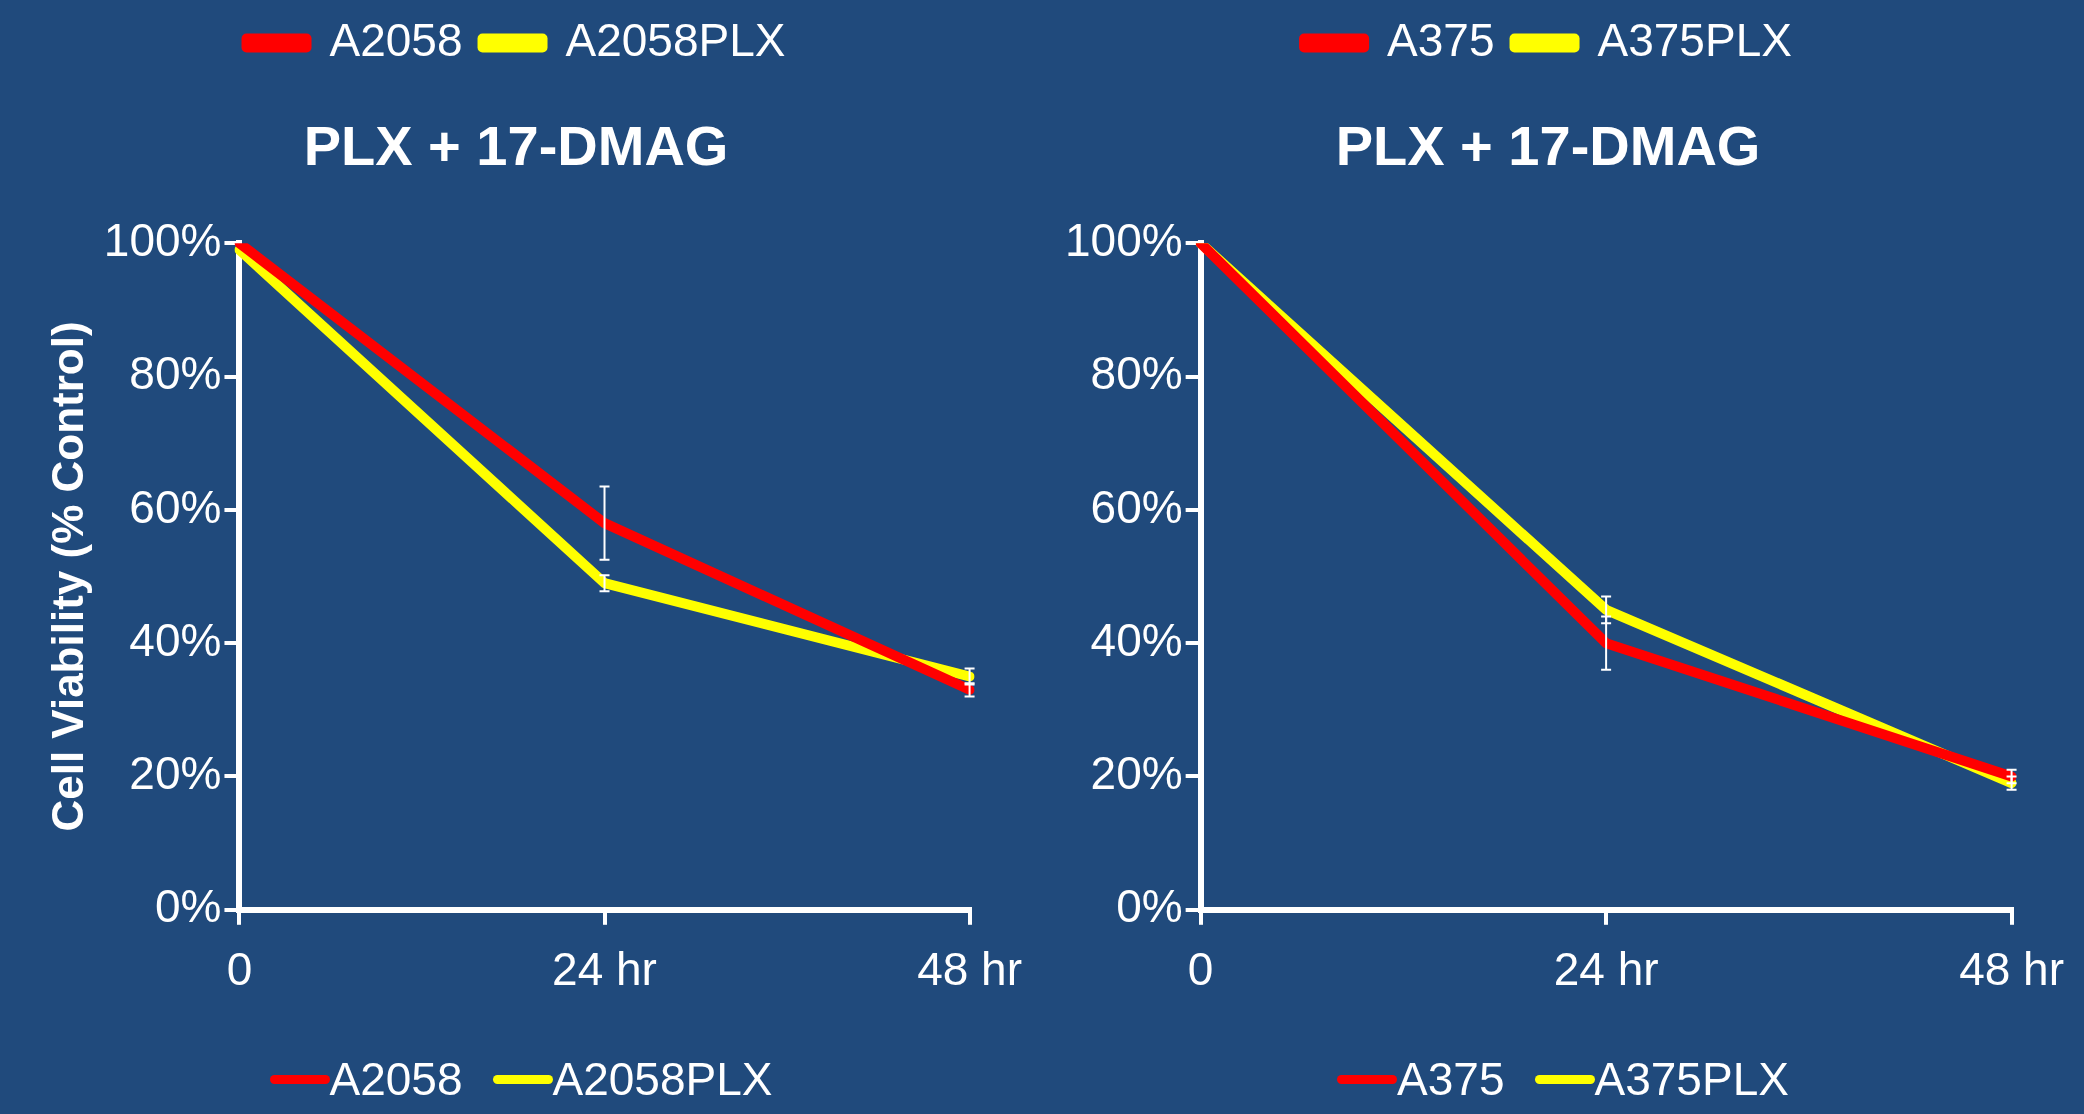 The width and height of the screenshot is (2084, 1114). Describe the element at coordinates (1451, 1079) in the screenshot. I see `text: A375` at that location.